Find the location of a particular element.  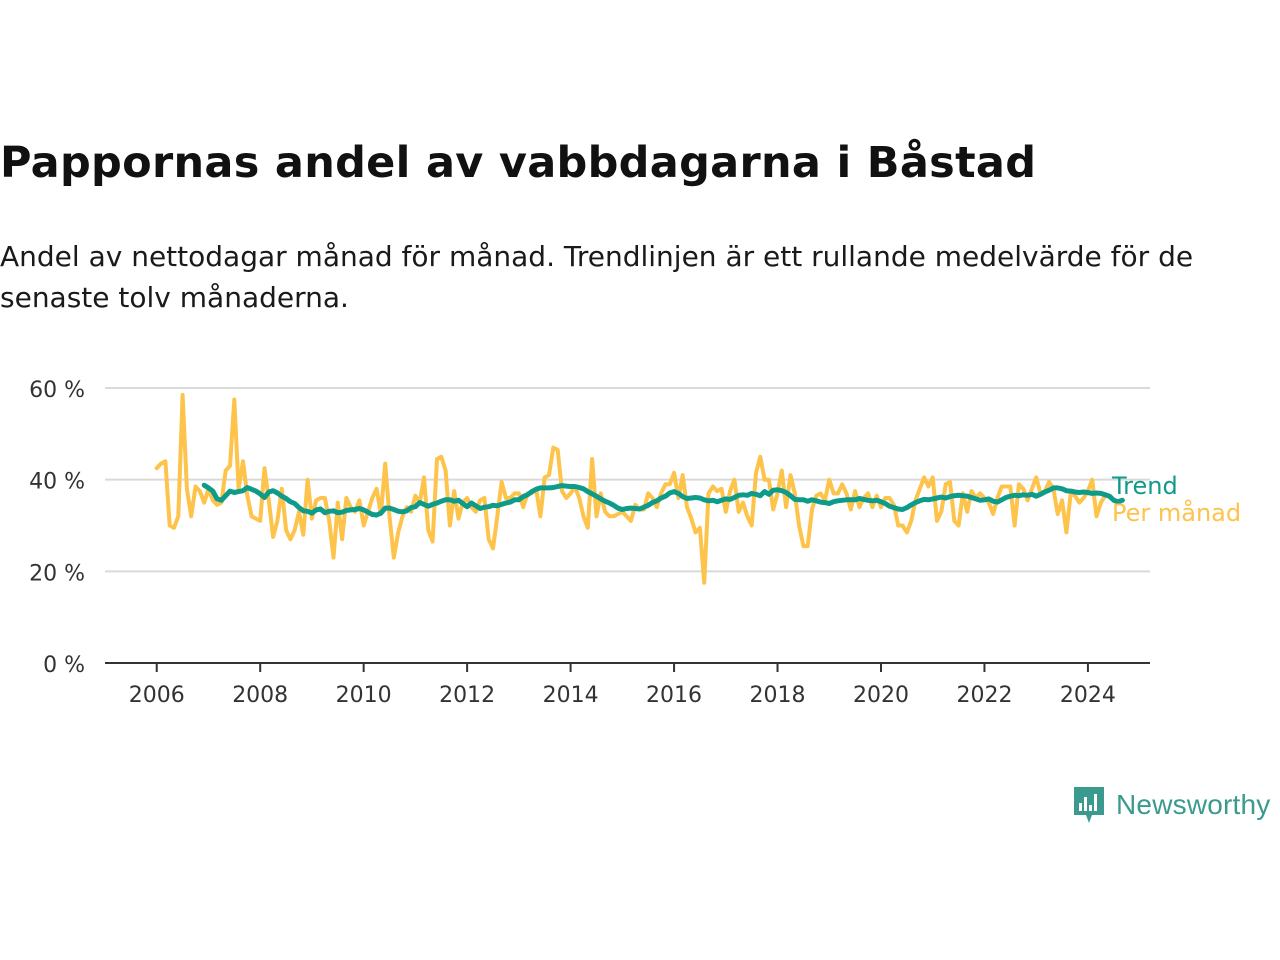

newsworthy-logo: Newsworthy is located at coordinates (1171, 805).